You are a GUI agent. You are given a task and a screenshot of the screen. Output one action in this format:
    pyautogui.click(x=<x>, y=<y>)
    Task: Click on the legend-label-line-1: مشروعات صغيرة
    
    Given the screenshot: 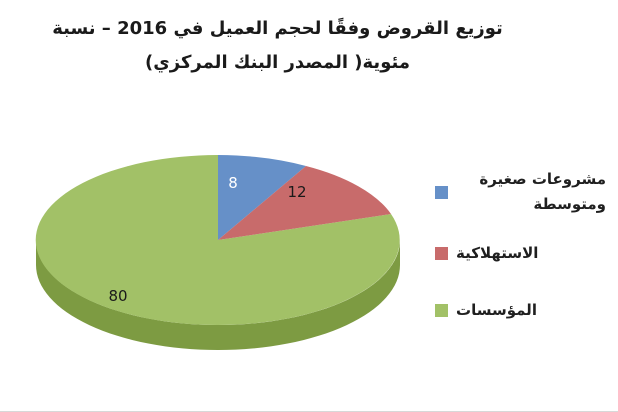 What is the action you would take?
    pyautogui.click(x=542, y=179)
    